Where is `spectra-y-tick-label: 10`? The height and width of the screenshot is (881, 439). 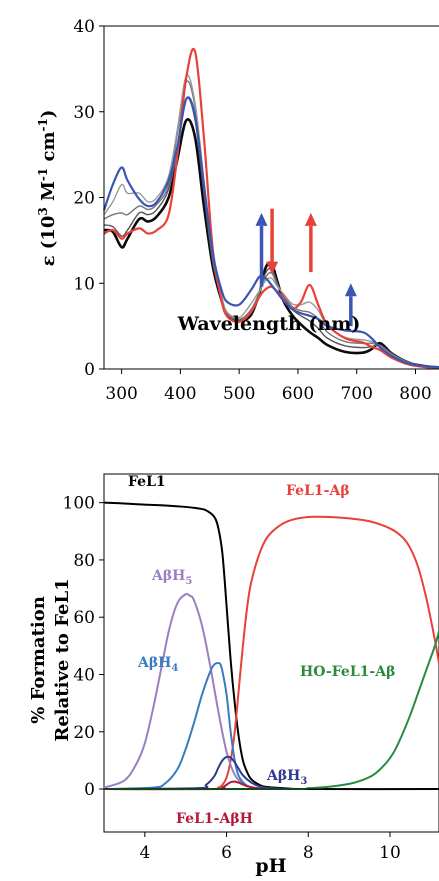 spectra-y-tick-label: 10 is located at coordinates (84, 284).